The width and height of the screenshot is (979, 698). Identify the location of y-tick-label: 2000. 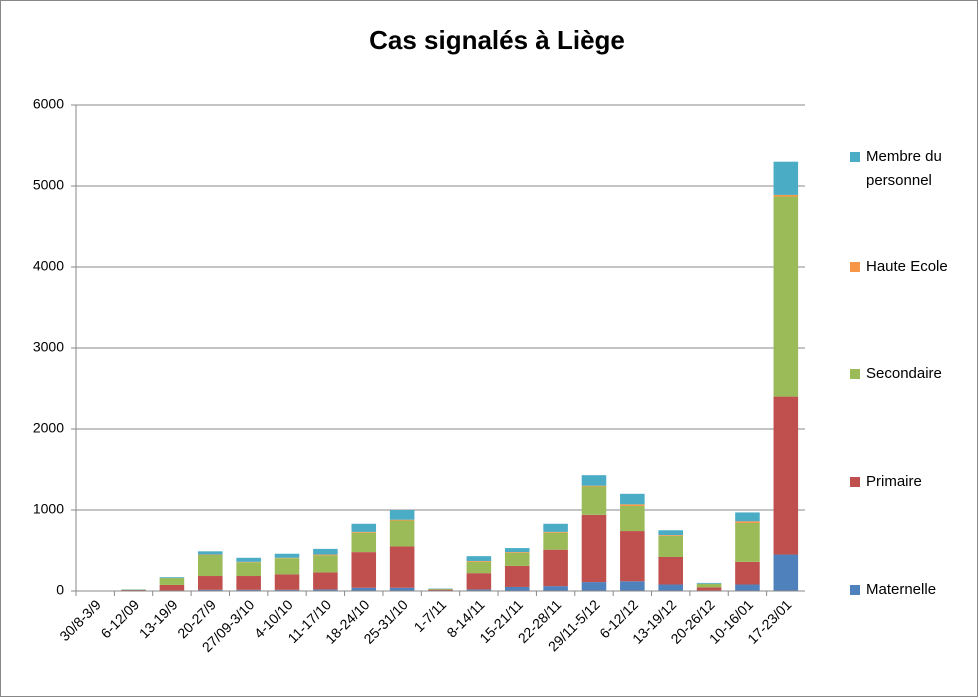
(48, 428).